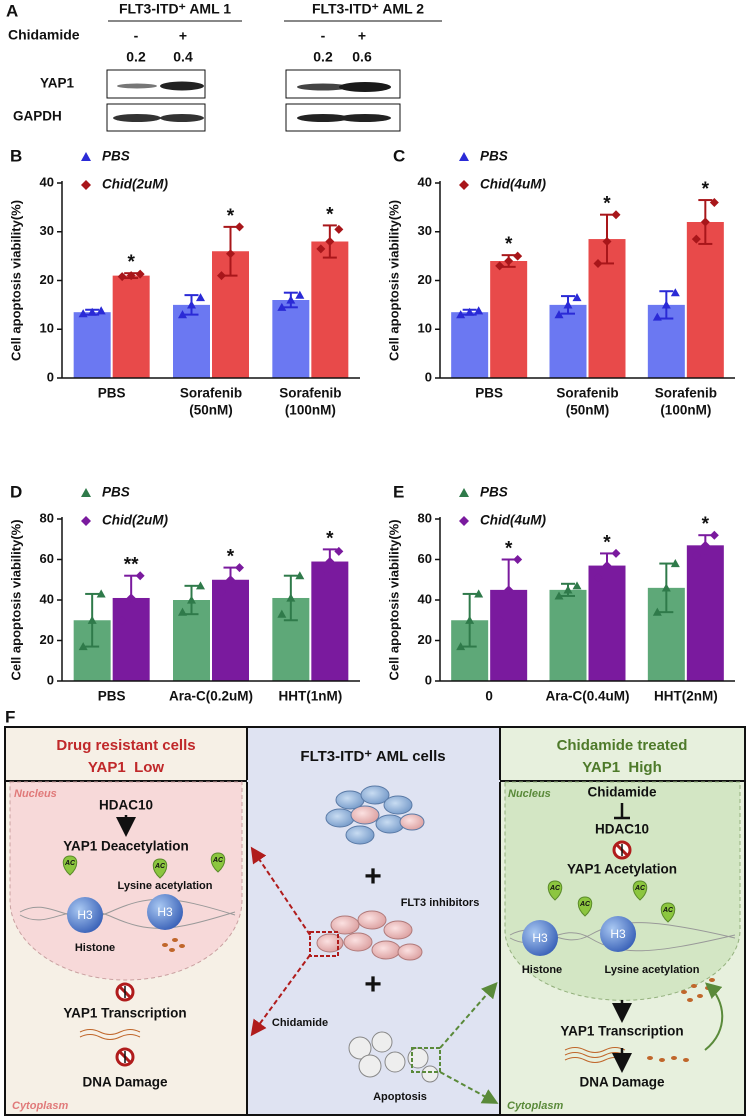 Image resolution: width=750 pixels, height=1118 pixels. What do you see at coordinates (393, 1057) in the screenshot?
I see `cells-apoptotic` at bounding box center [393, 1057].